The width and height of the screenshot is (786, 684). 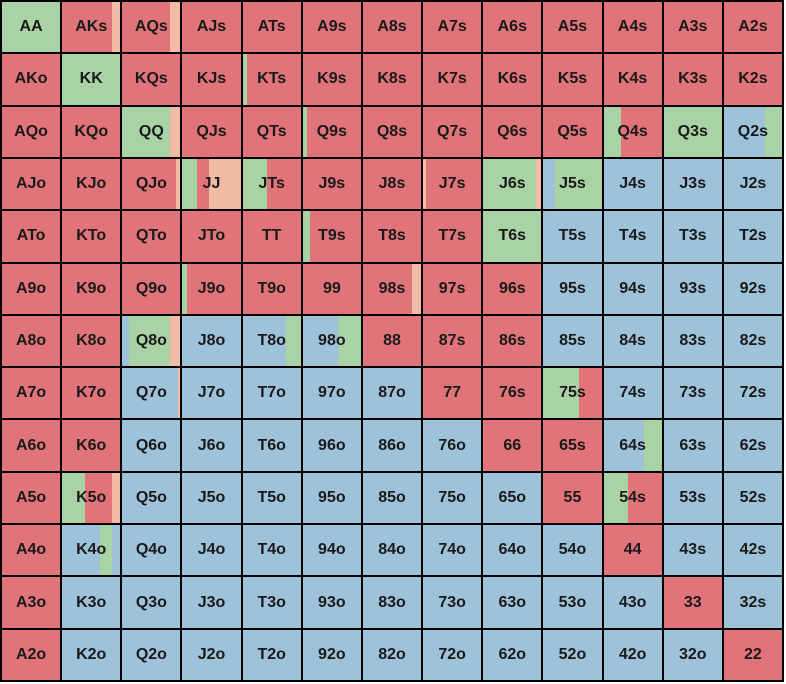 I want to click on hand-label: QTs, so click(x=271, y=131).